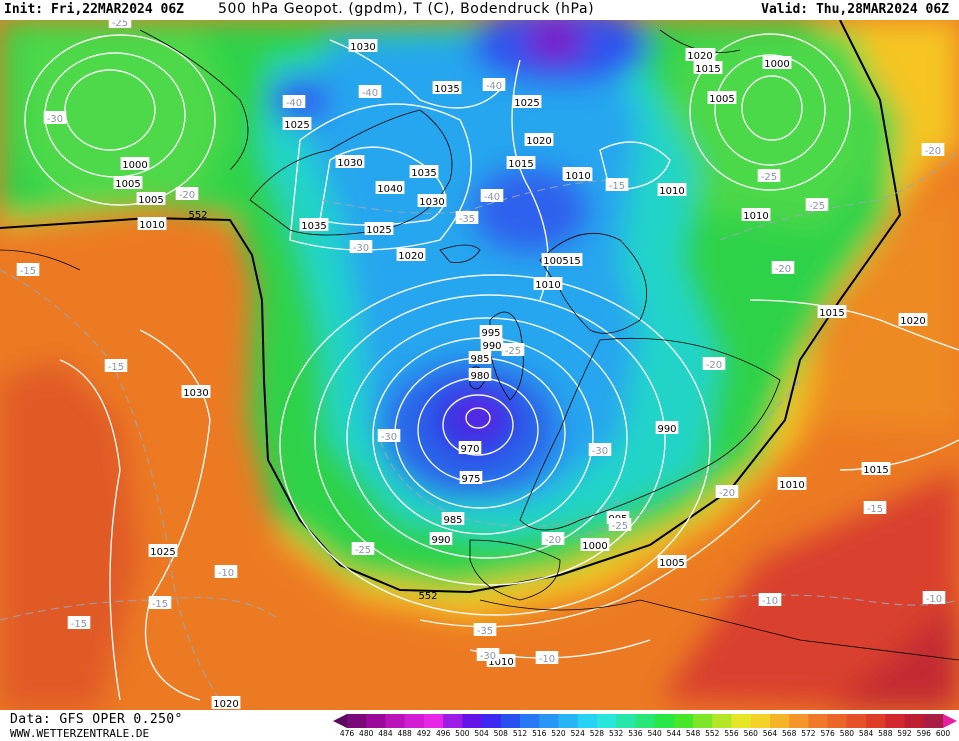  Describe the element at coordinates (923, 733) in the screenshot. I see `scale-tick-label: 596` at that location.